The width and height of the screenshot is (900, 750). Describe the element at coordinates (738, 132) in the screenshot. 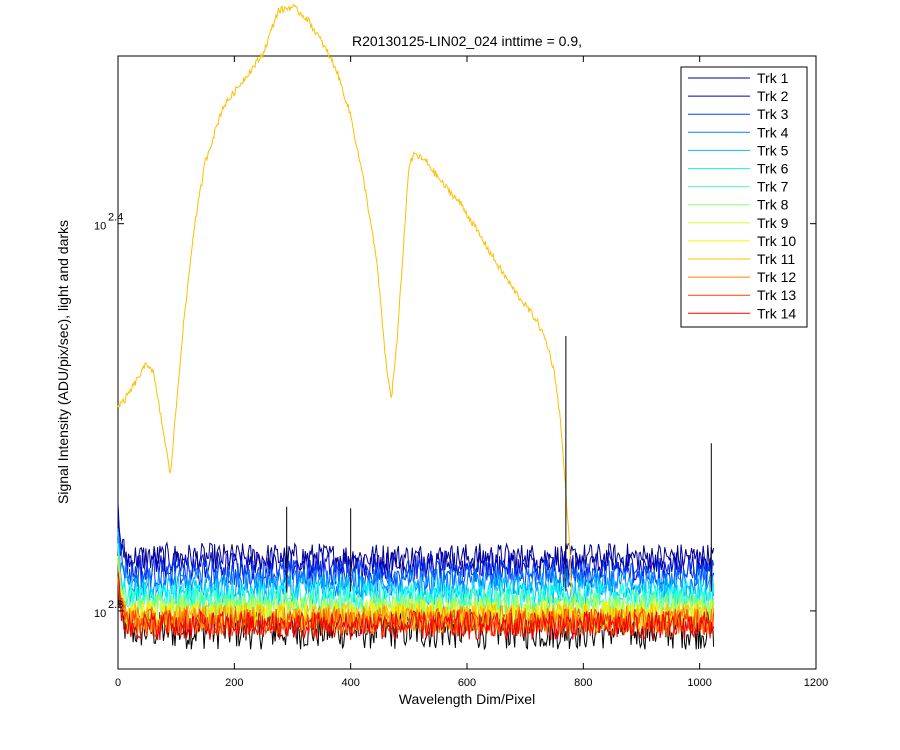

I see `legend-entry: Trk 4` at that location.